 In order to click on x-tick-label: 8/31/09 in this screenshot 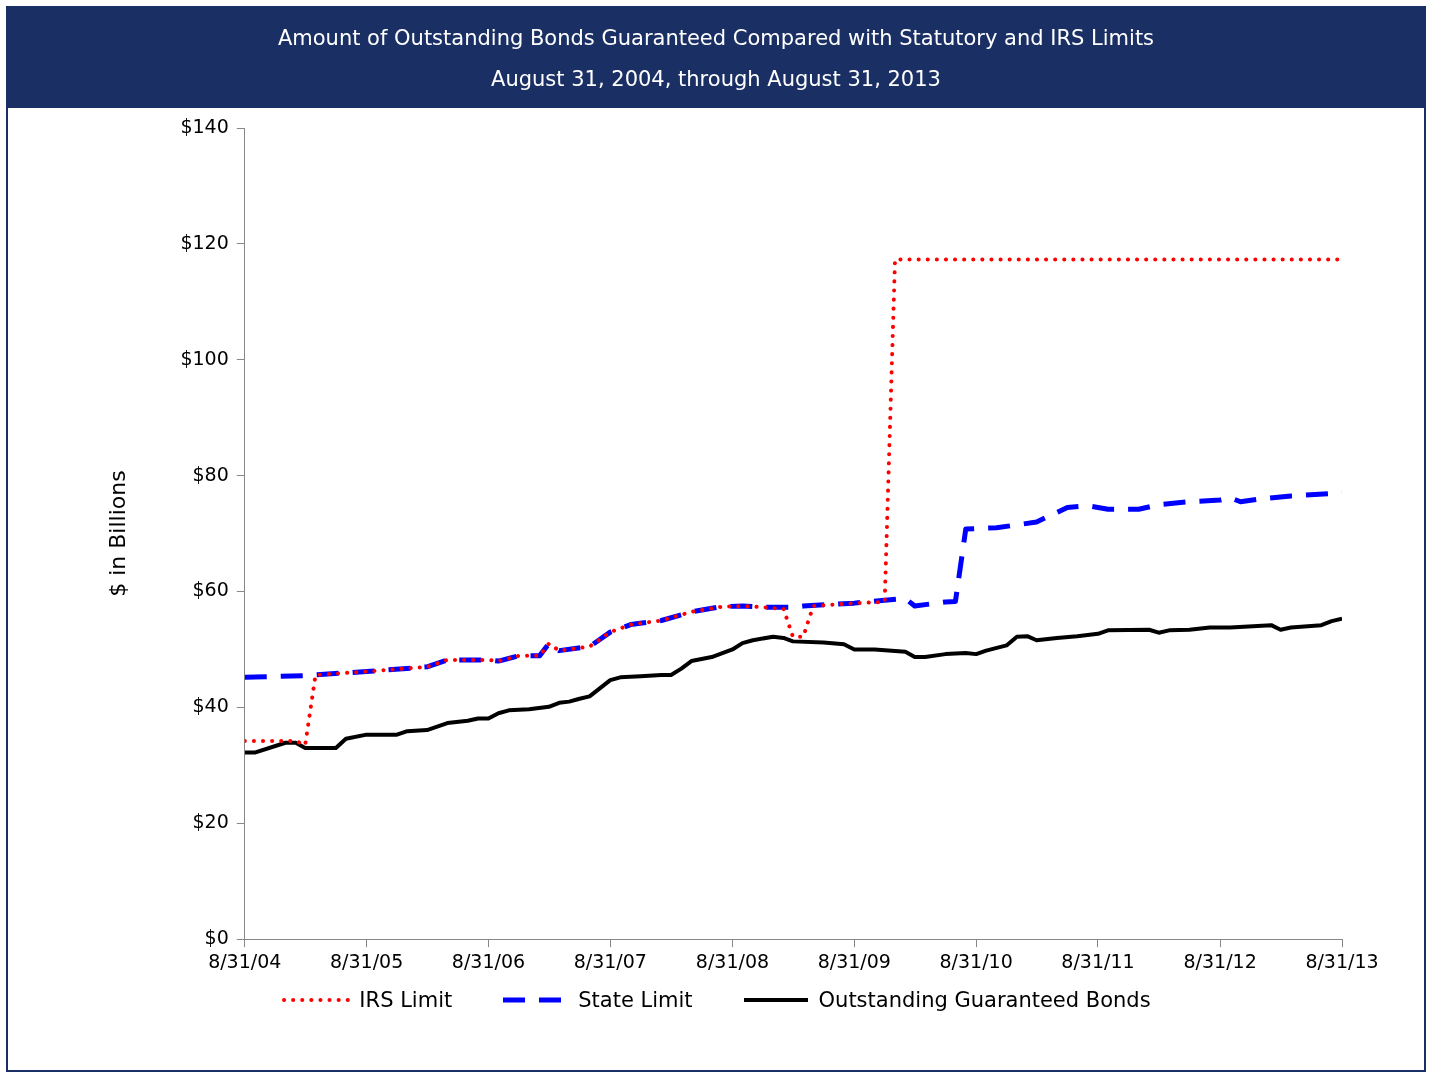, I will do `click(854, 960)`.